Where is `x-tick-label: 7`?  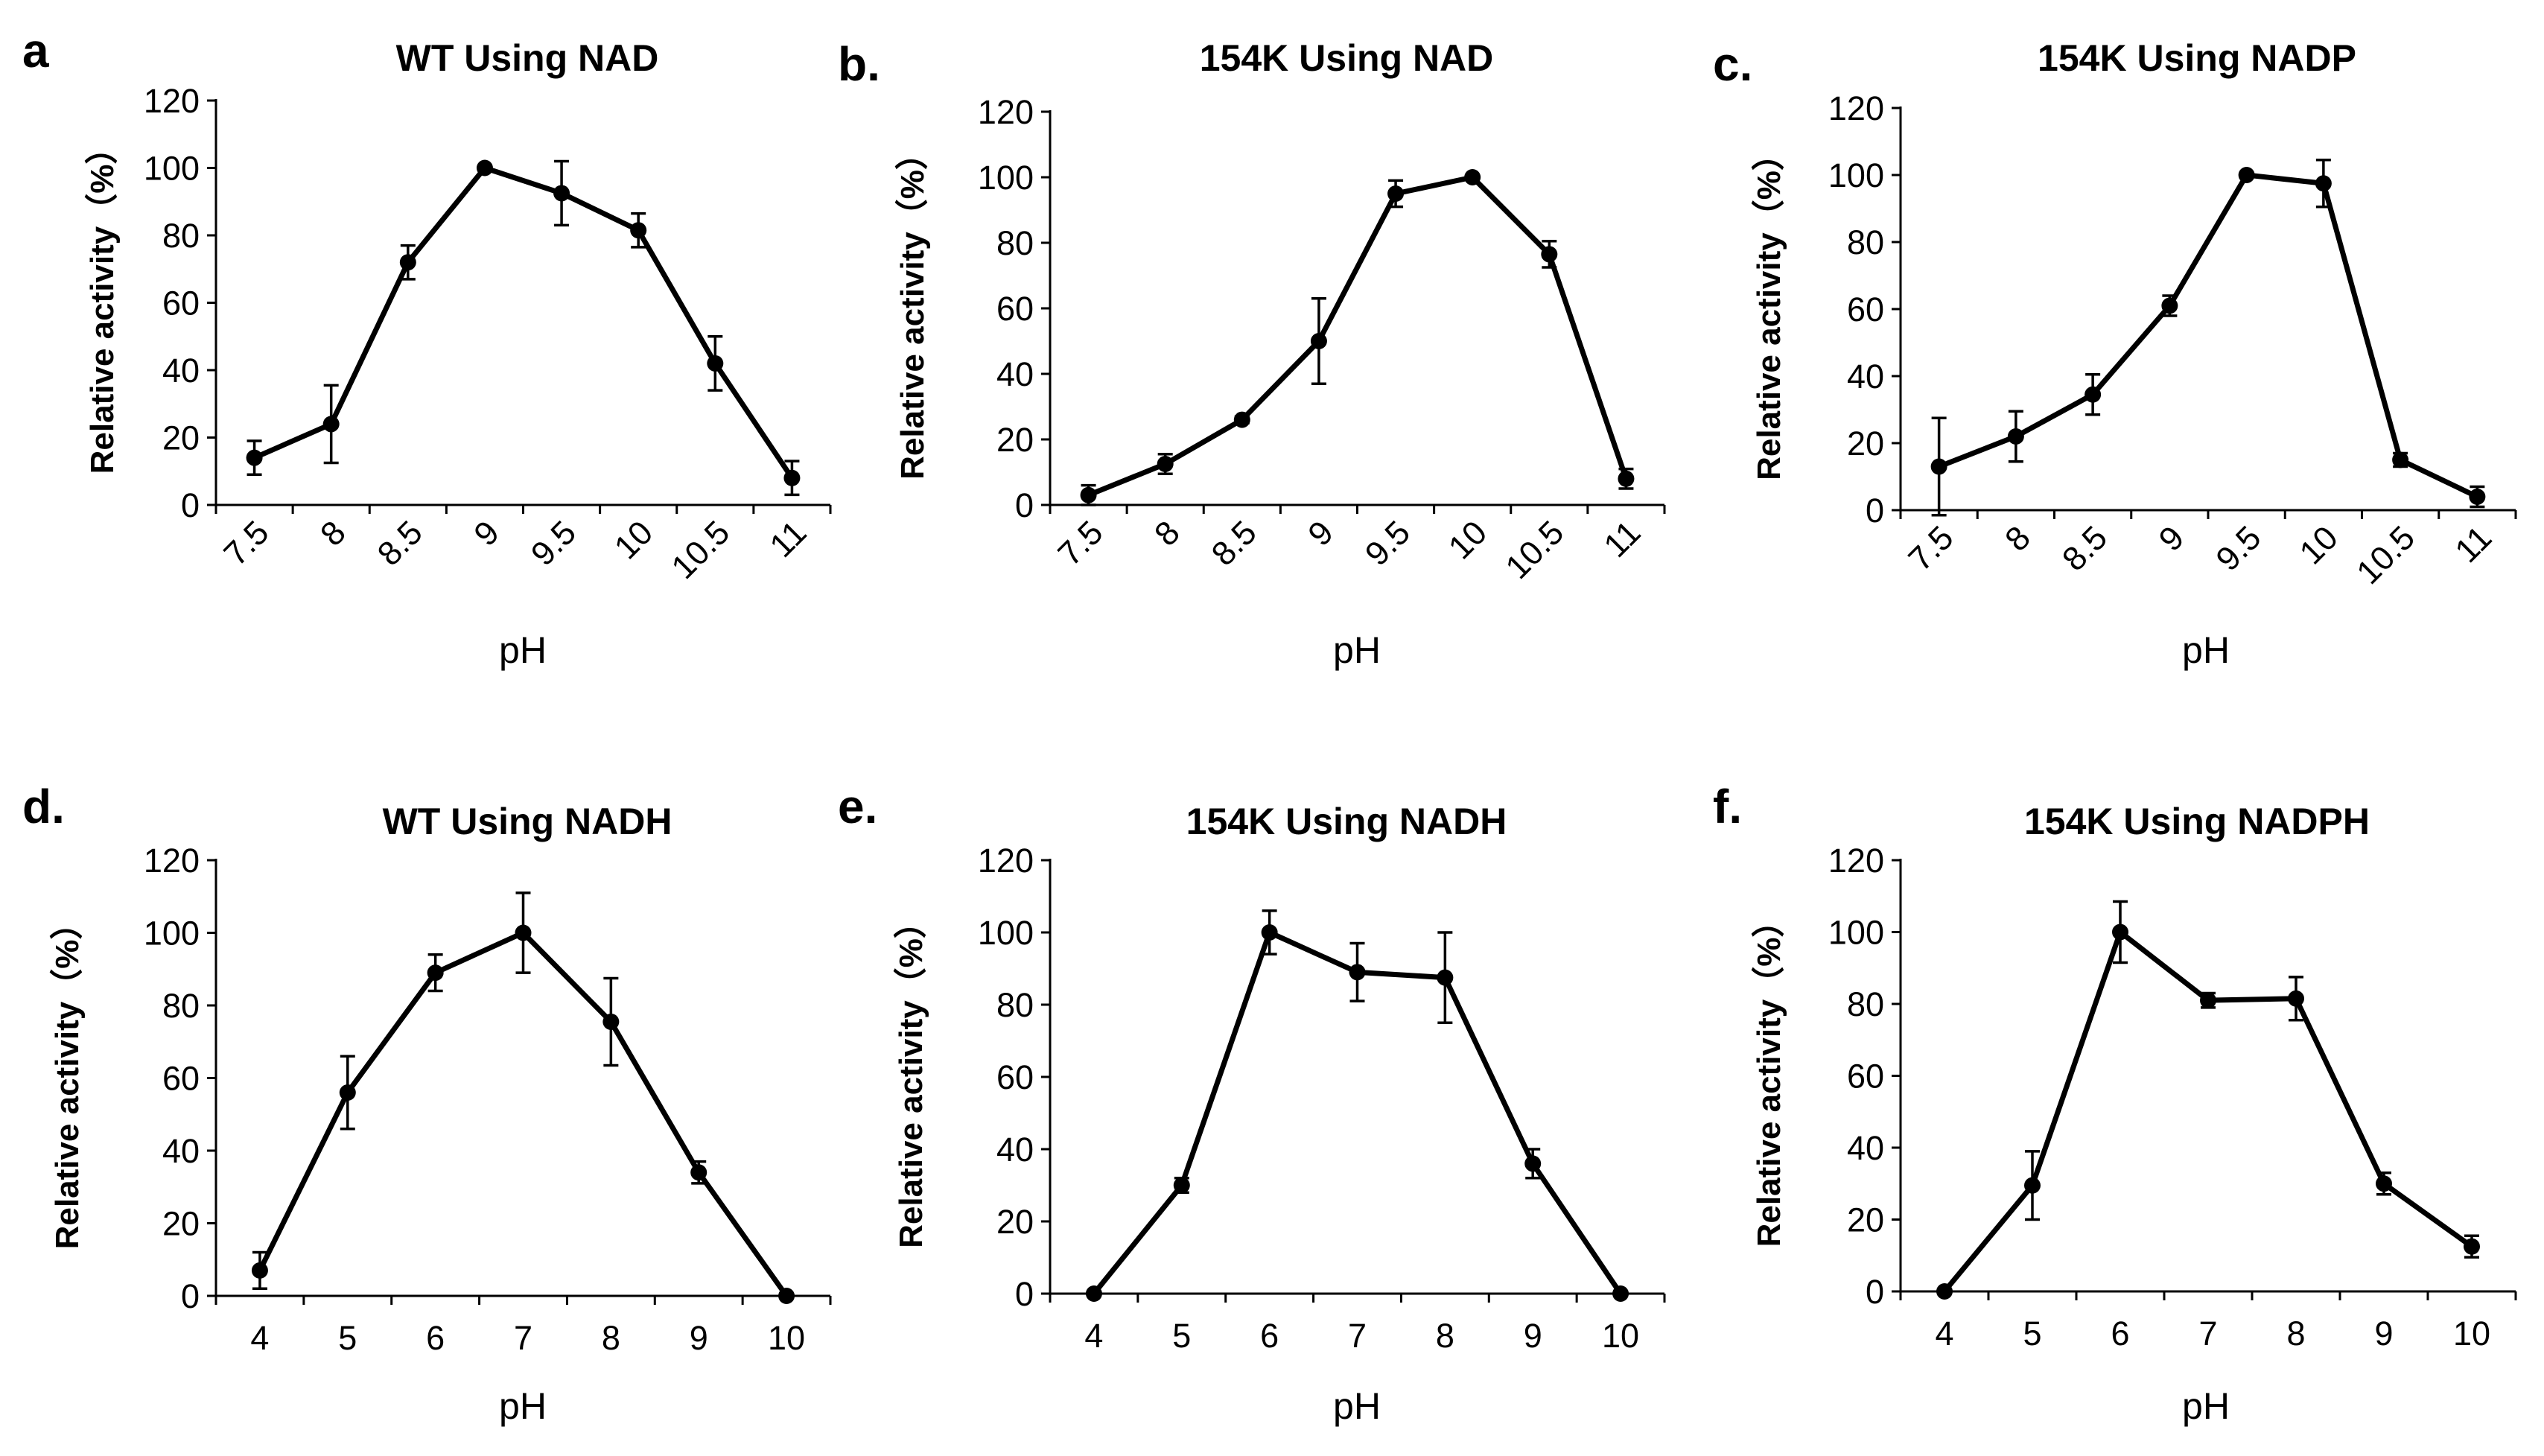
x-tick-label: 7 is located at coordinates (1358, 1336).